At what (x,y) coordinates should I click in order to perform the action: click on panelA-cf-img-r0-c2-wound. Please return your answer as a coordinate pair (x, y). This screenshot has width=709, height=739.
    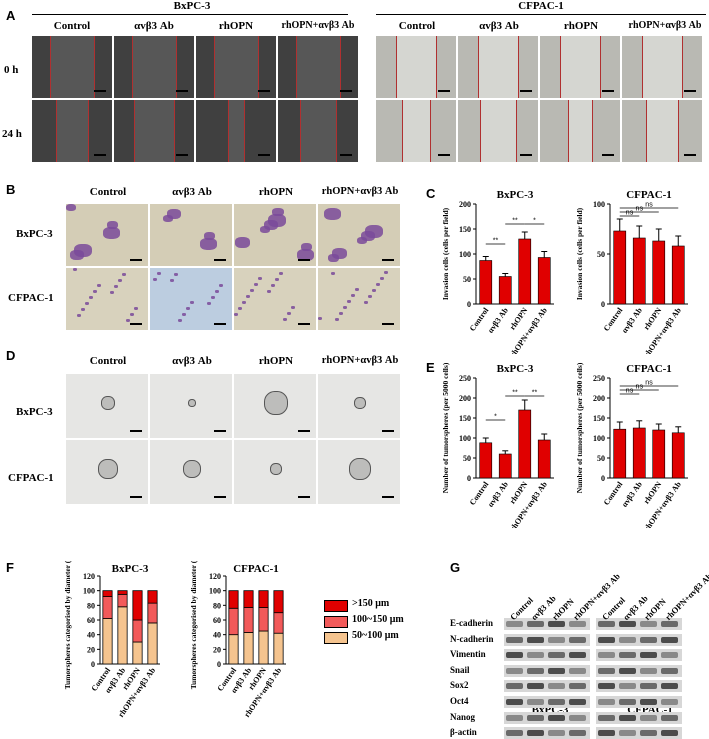
    Looking at the image, I should click on (580, 67).